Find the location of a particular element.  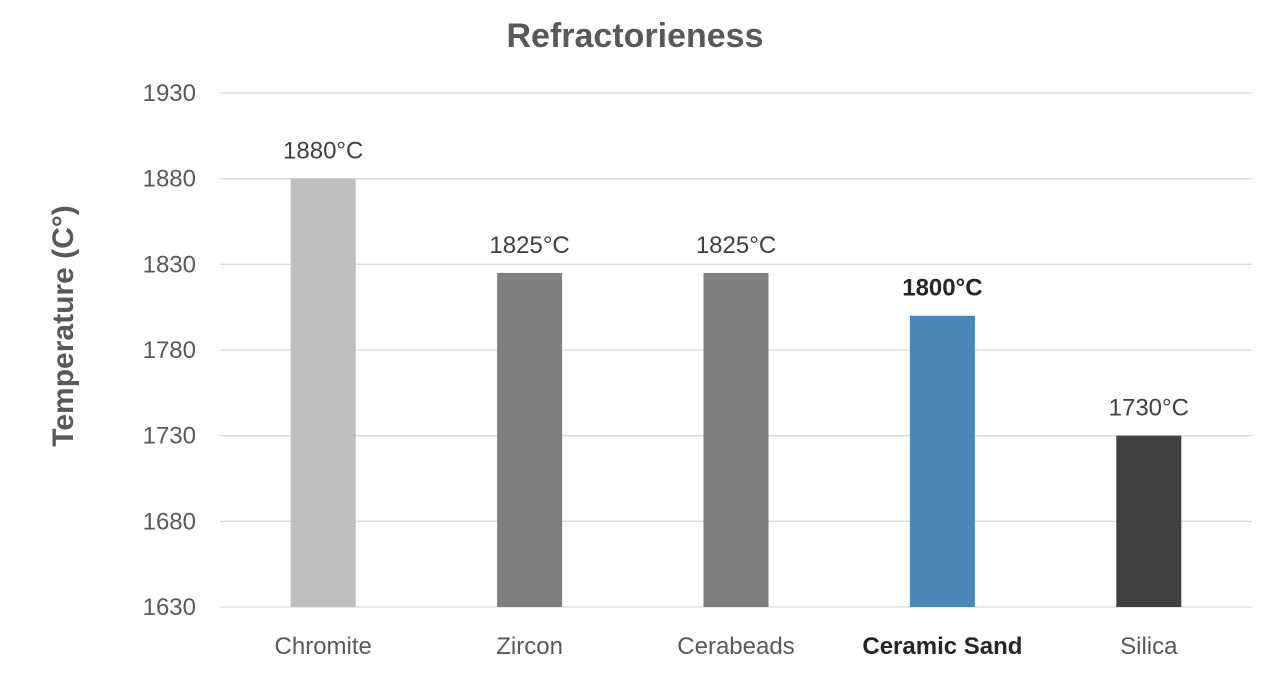

y-axis-ticks: 1630 1680 1730 1780 1830 1880 1930 is located at coordinates (169, 350).